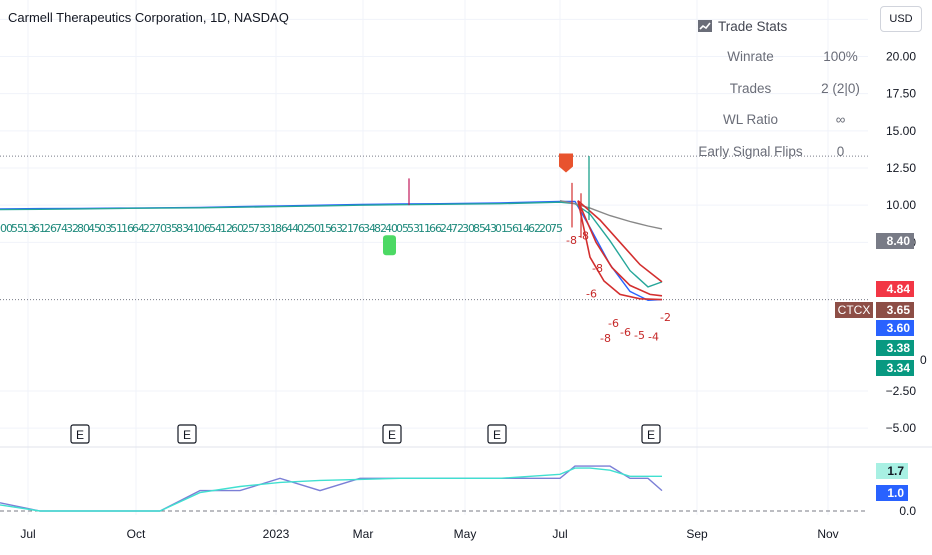 The image size is (932, 555). What do you see at coordinates (363, 534) in the screenshot?
I see `x-tick-label: Mar` at bounding box center [363, 534].